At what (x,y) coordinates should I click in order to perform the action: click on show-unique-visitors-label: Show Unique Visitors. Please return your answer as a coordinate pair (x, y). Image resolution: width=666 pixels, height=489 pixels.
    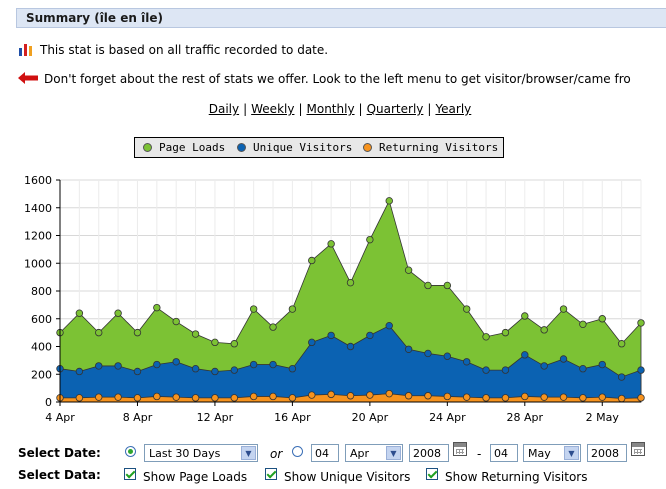
    Looking at the image, I should click on (347, 477).